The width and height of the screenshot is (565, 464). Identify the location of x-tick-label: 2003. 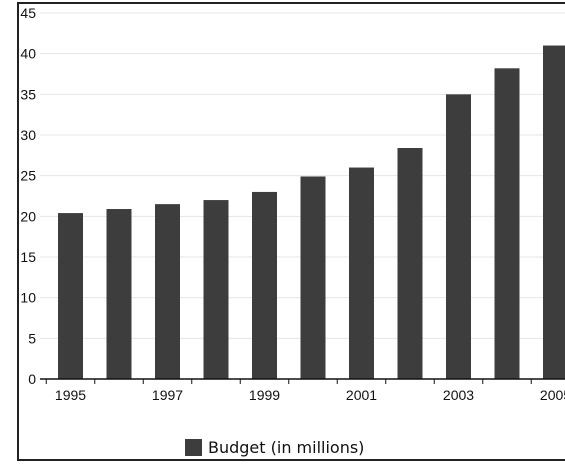
(458, 395).